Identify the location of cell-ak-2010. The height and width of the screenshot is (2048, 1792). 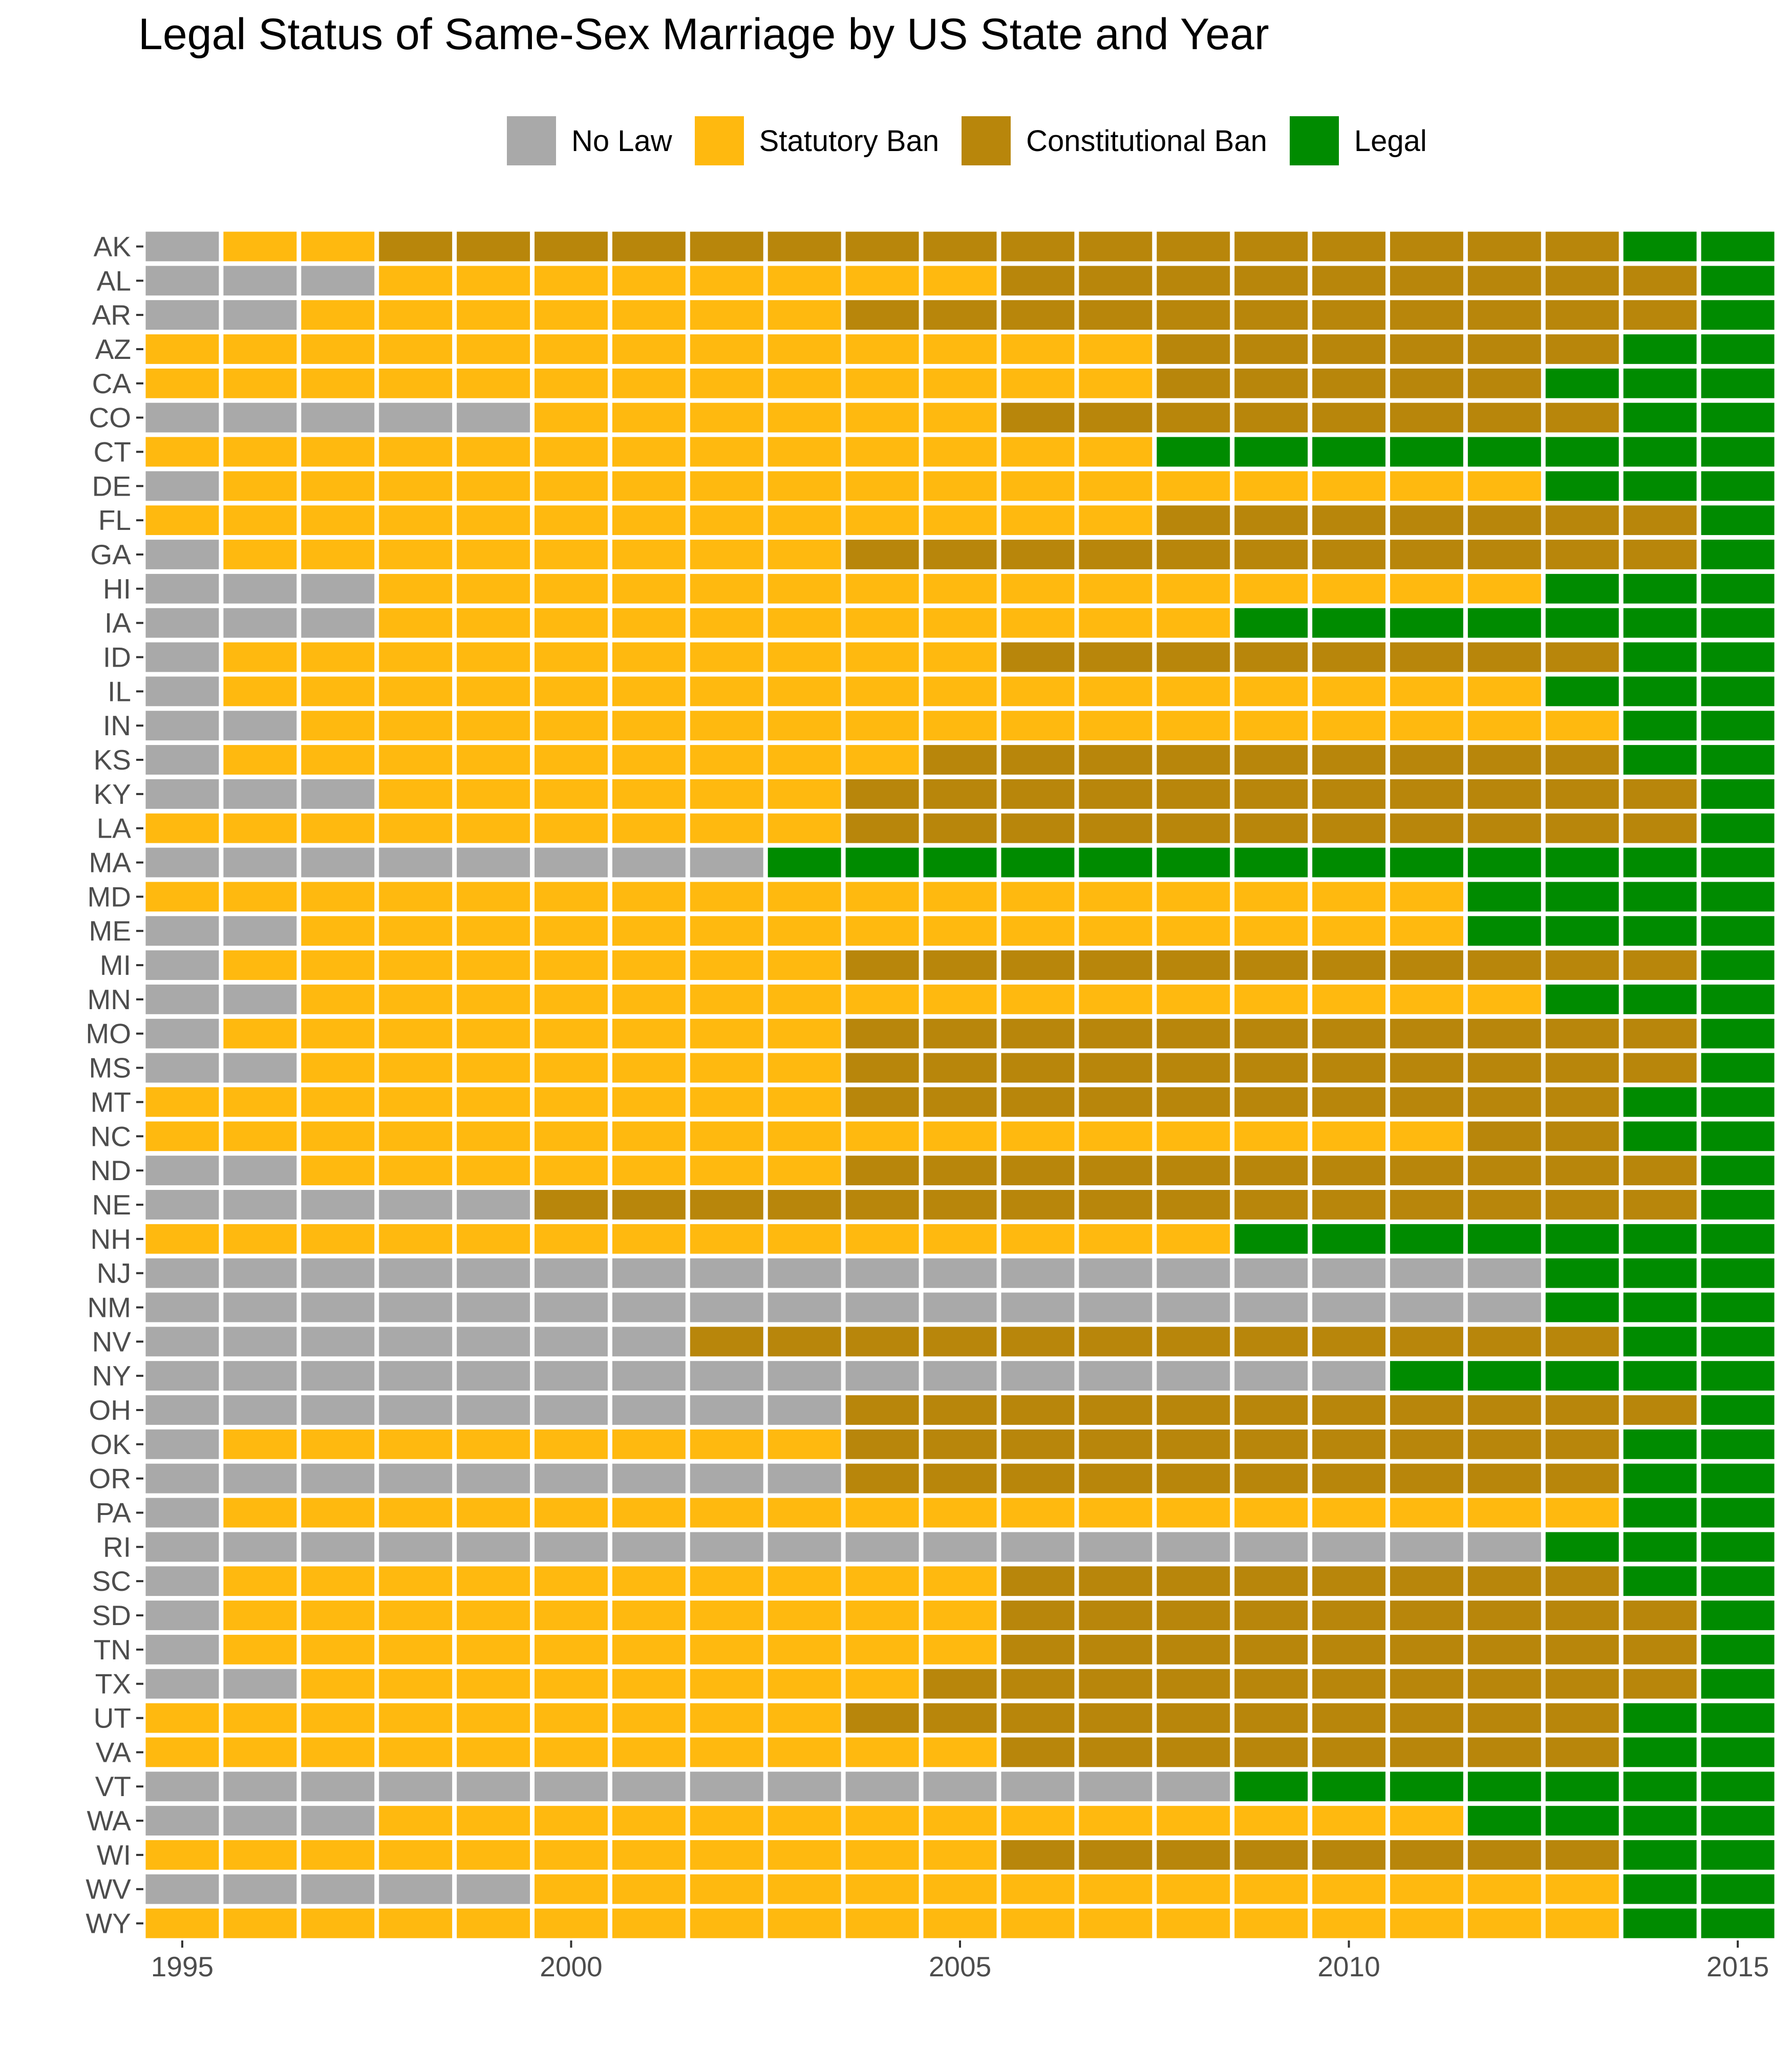
(1348, 246).